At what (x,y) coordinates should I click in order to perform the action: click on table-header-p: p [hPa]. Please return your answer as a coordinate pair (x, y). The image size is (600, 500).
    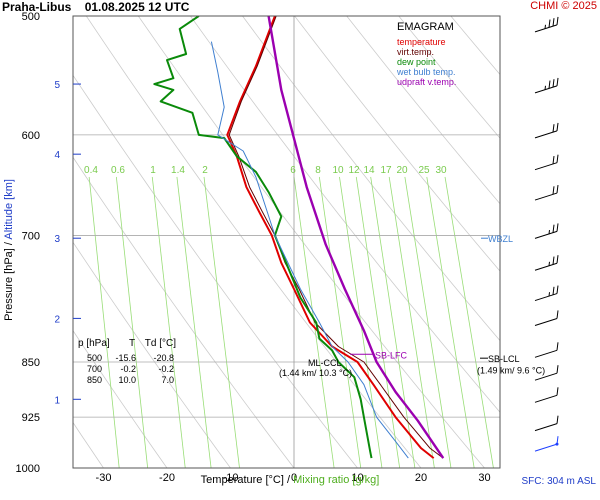
    Looking at the image, I should click on (94, 343).